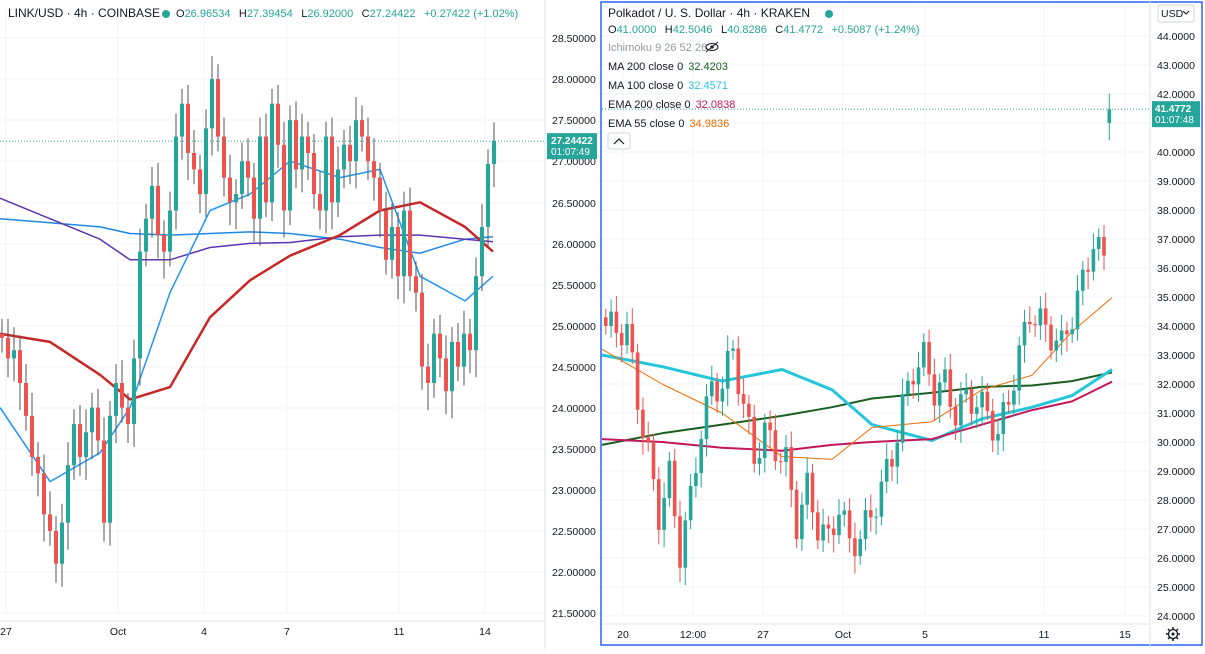 This screenshot has width=1205, height=654. I want to click on y-tick-label: 26.00000, so click(574, 245).